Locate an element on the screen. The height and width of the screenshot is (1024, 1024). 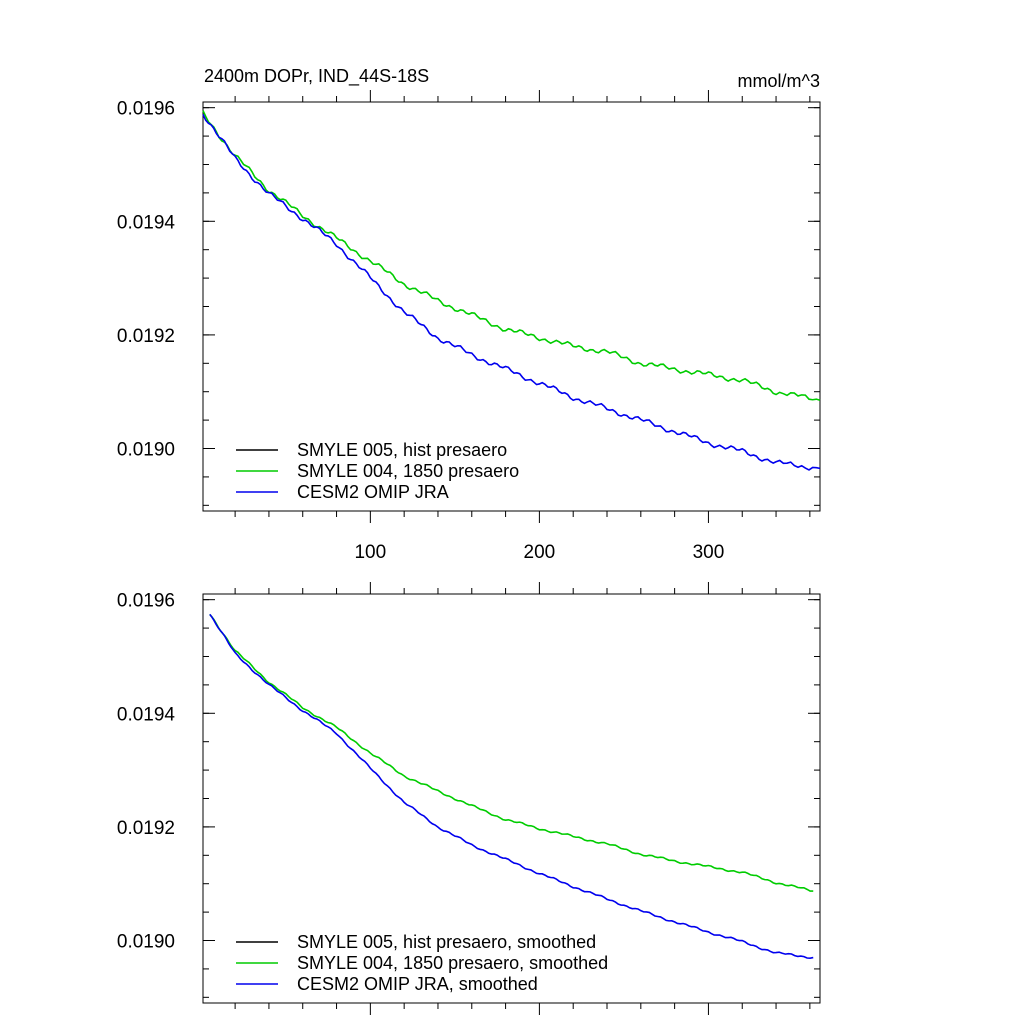
legend-label: SMYLE 005, hist presaero, smoothed is located at coordinates (446, 942).